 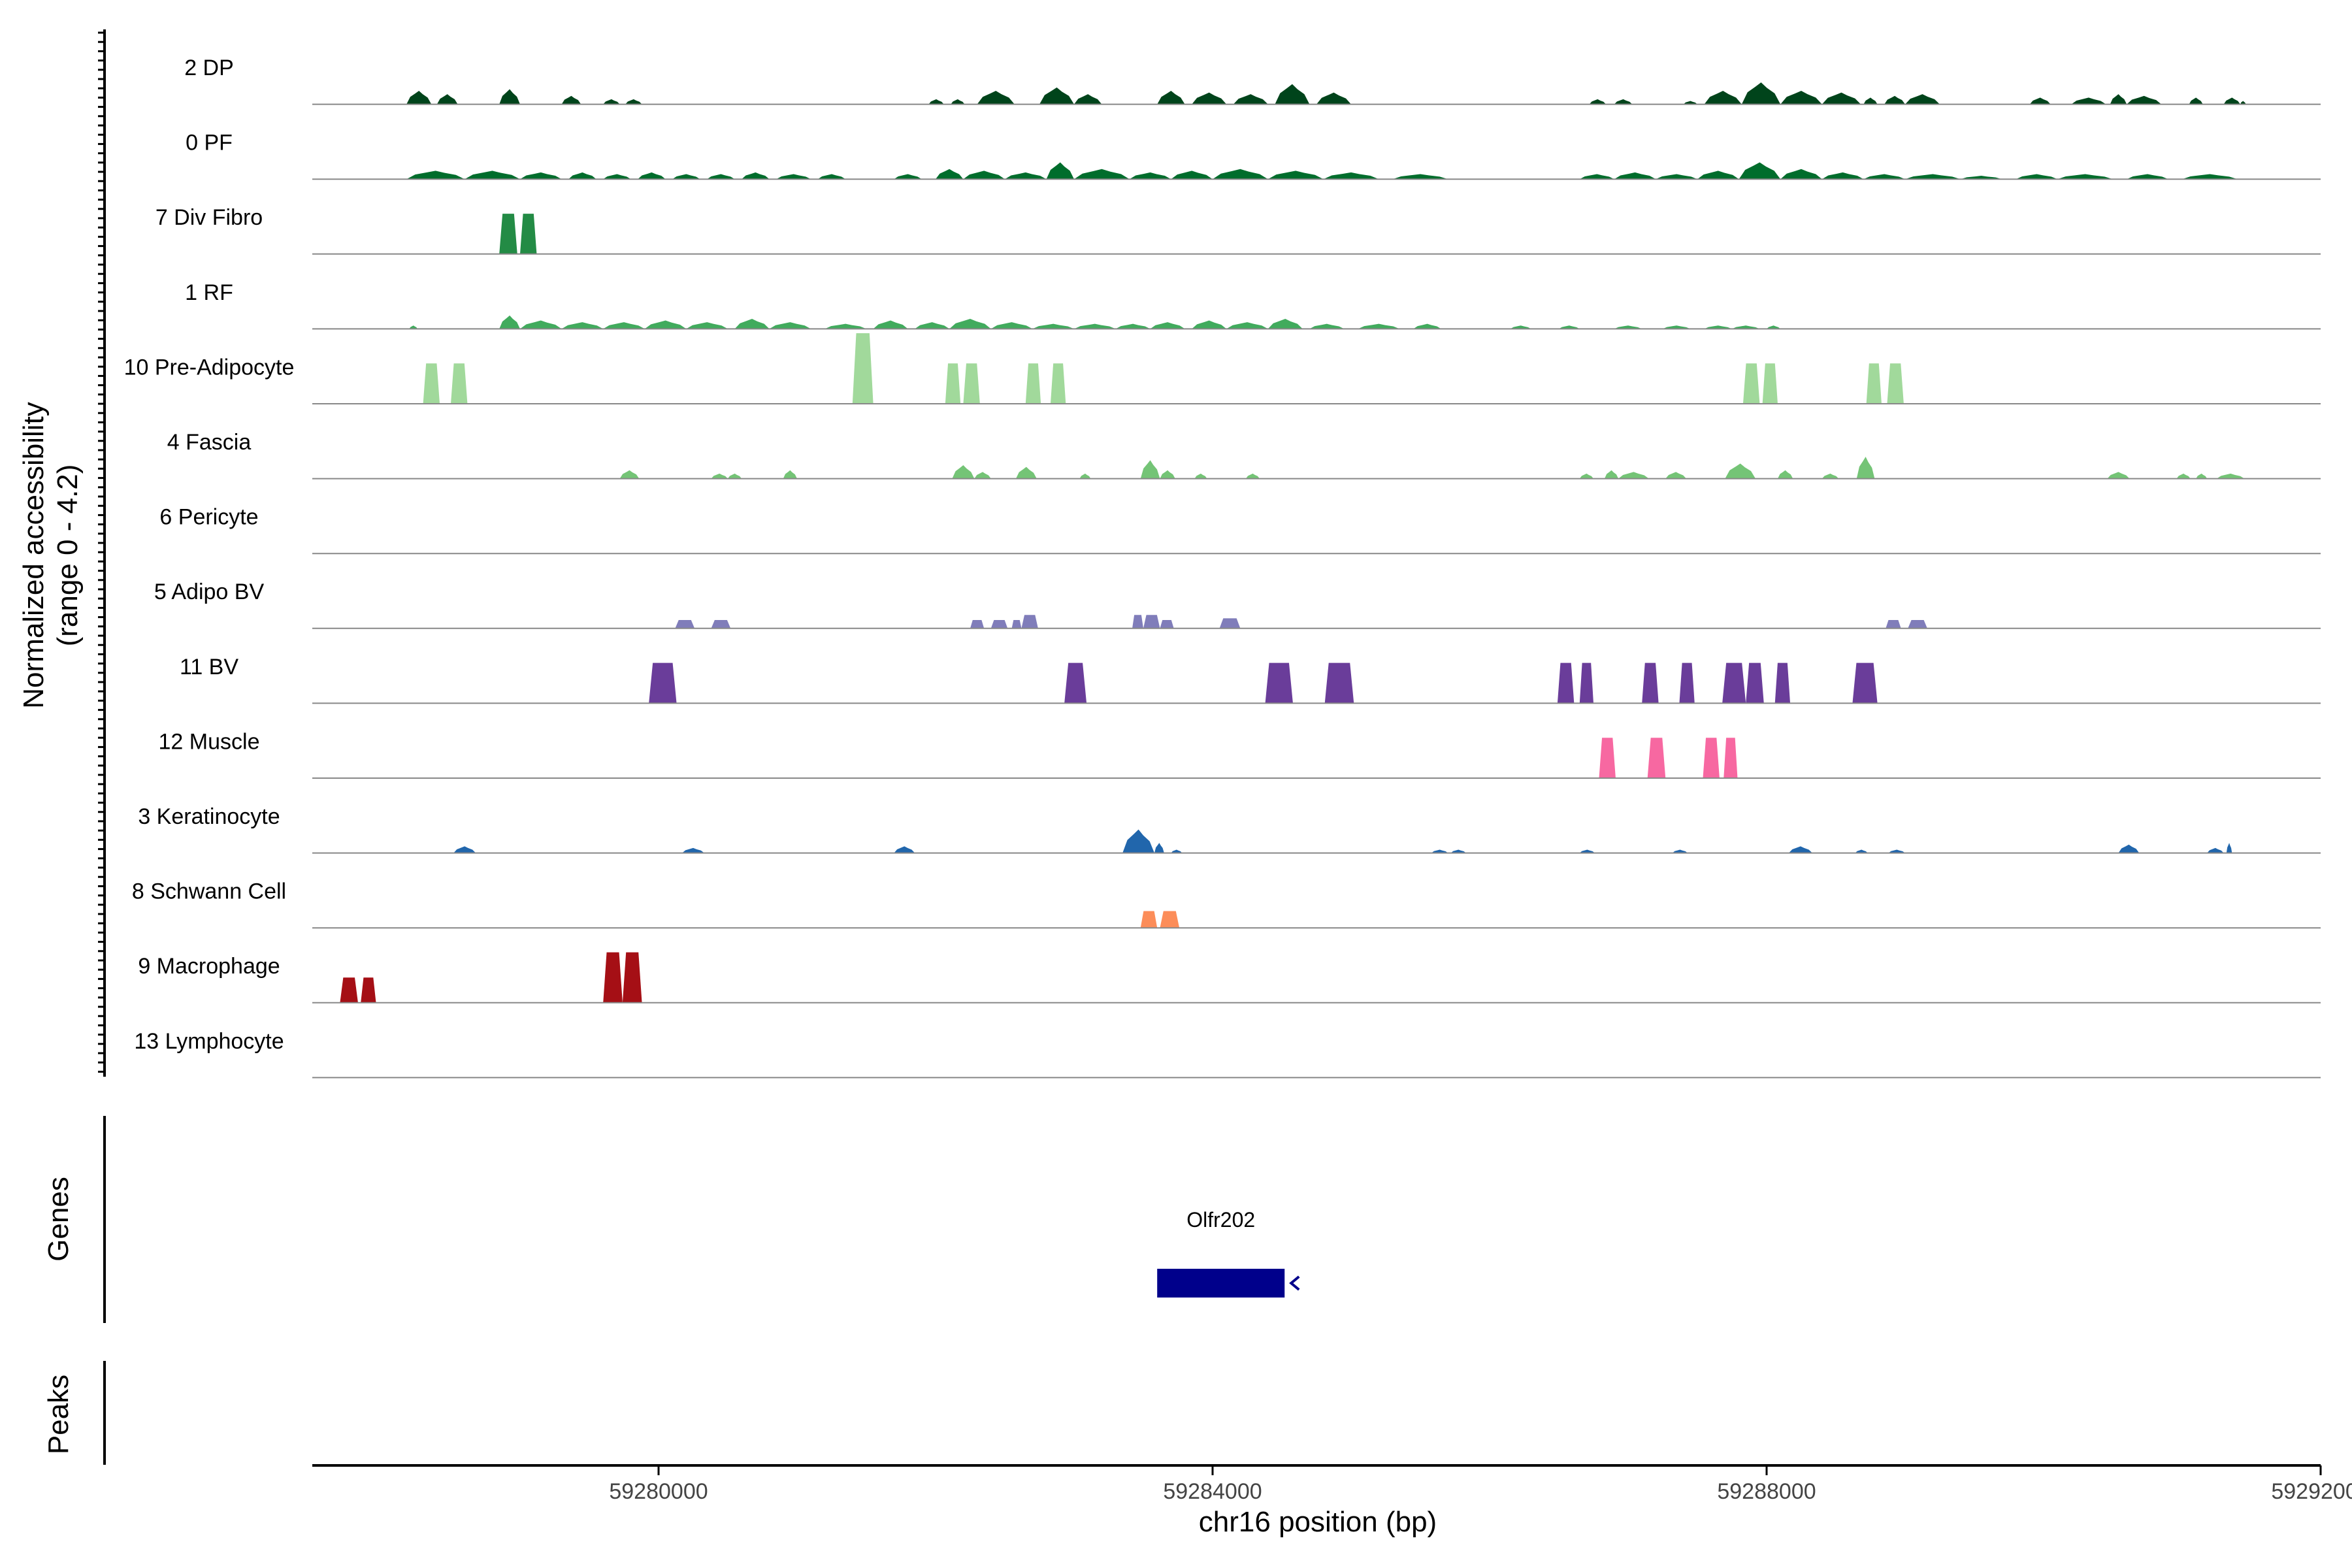 What do you see at coordinates (209, 741) in the screenshot?
I see `track-label: 12 Muscle` at bounding box center [209, 741].